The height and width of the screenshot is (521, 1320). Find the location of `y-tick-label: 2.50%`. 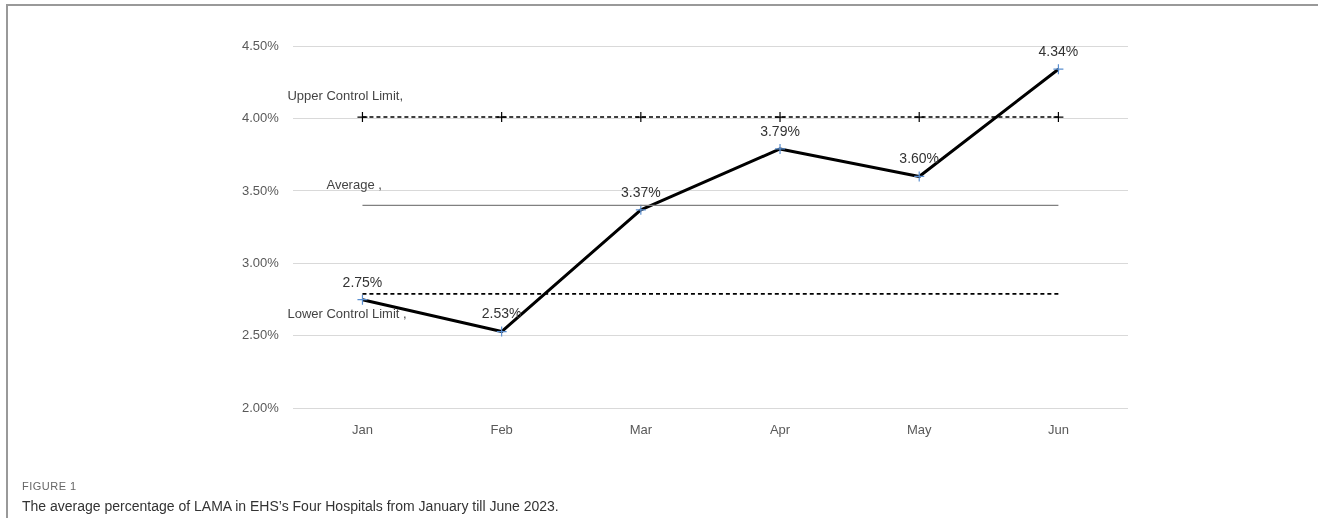

y-tick-label: 2.50% is located at coordinates (260, 335).